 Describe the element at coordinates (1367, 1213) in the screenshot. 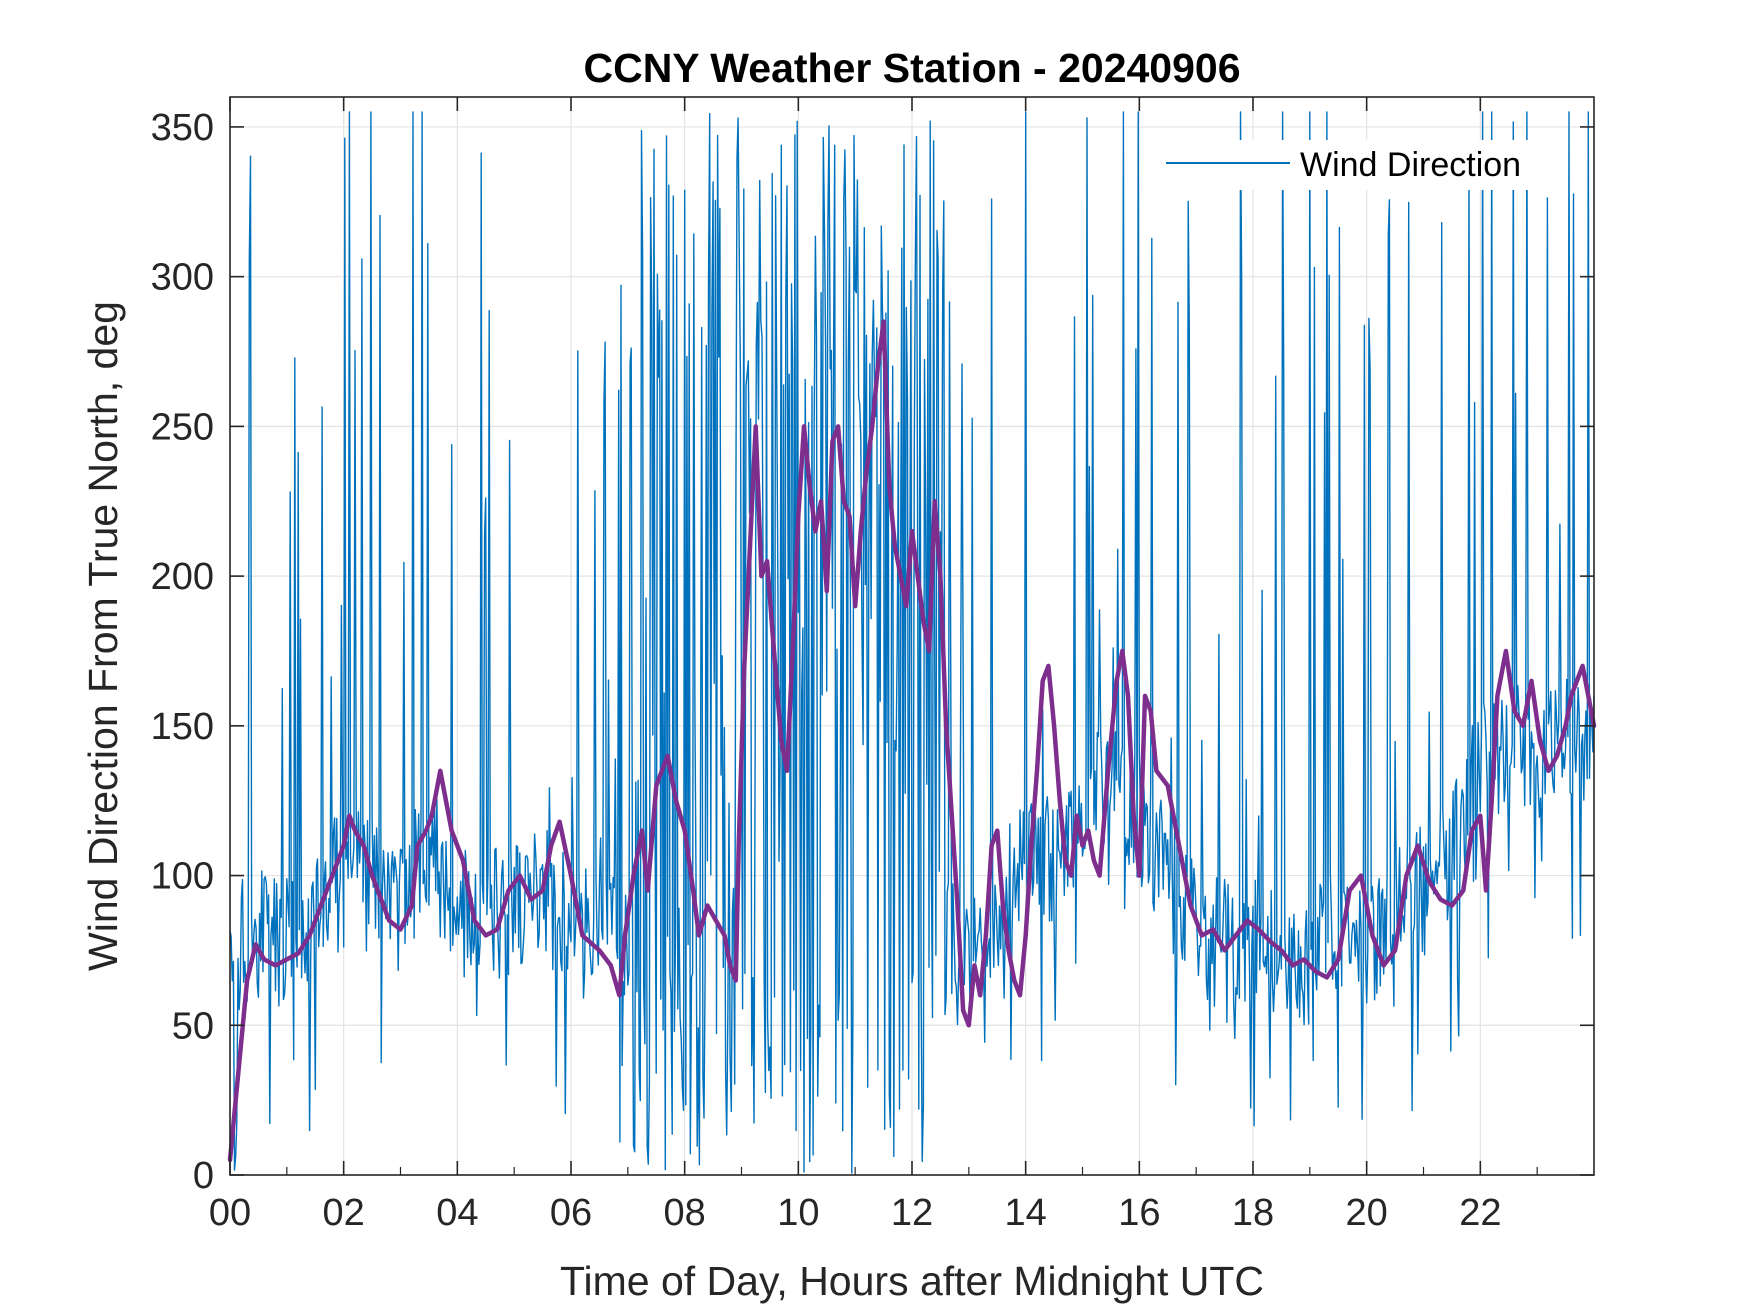

I see `x-tick-label: 20` at that location.